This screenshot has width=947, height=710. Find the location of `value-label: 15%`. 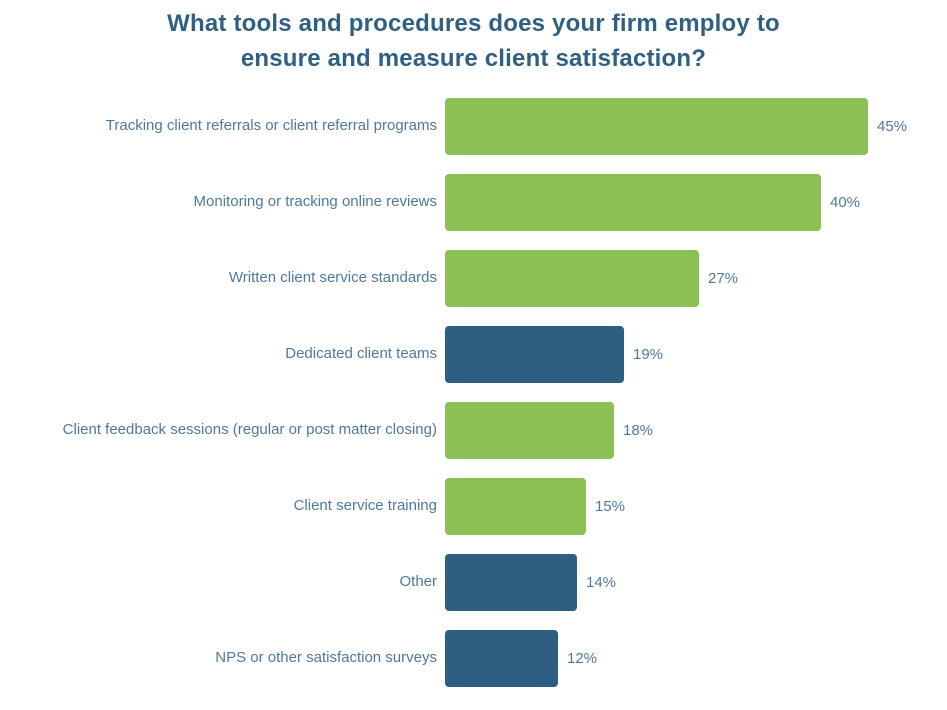

value-label: 15% is located at coordinates (610, 506).